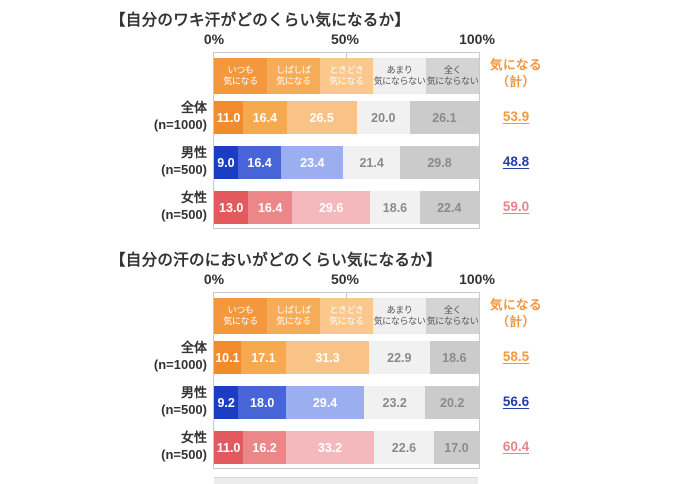 This screenshot has width=700, height=484. Describe the element at coordinates (516, 401) in the screenshot. I see `total-value: 56.6` at that location.